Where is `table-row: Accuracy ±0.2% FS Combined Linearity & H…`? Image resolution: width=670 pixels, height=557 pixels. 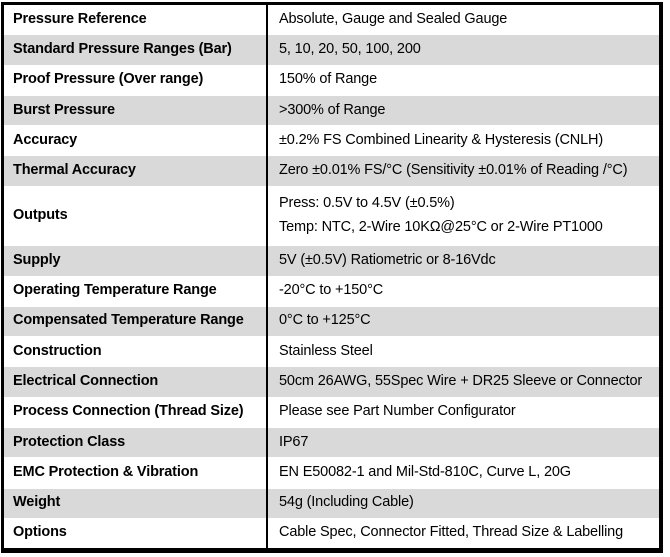
table-row: Accuracy ±0.2% FS Combined Linearity & H… is located at coordinates (331, 141).